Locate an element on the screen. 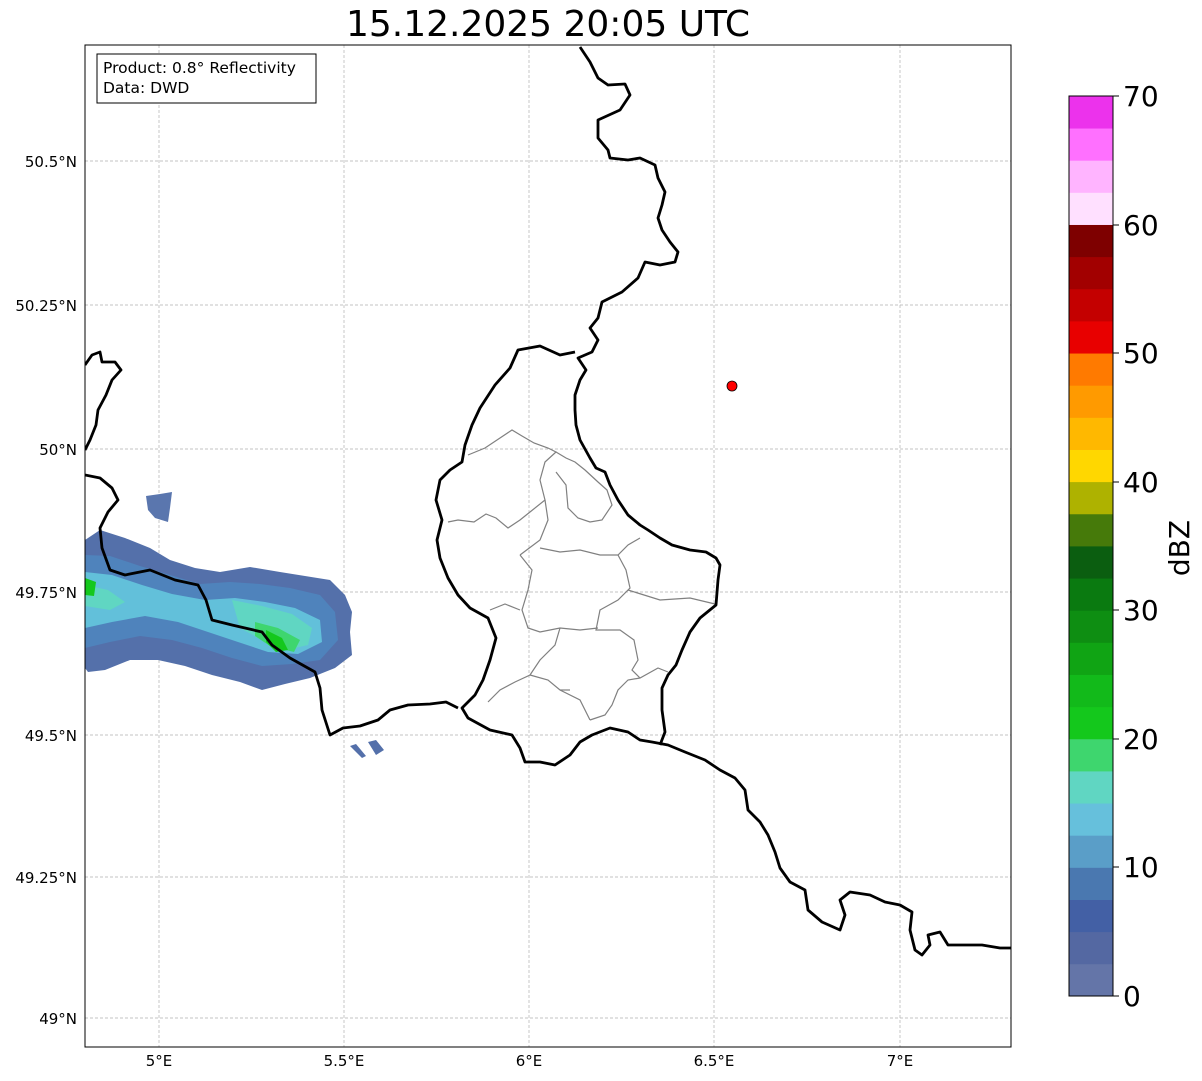  luxembourg-cantons is located at coordinates (581, 575).